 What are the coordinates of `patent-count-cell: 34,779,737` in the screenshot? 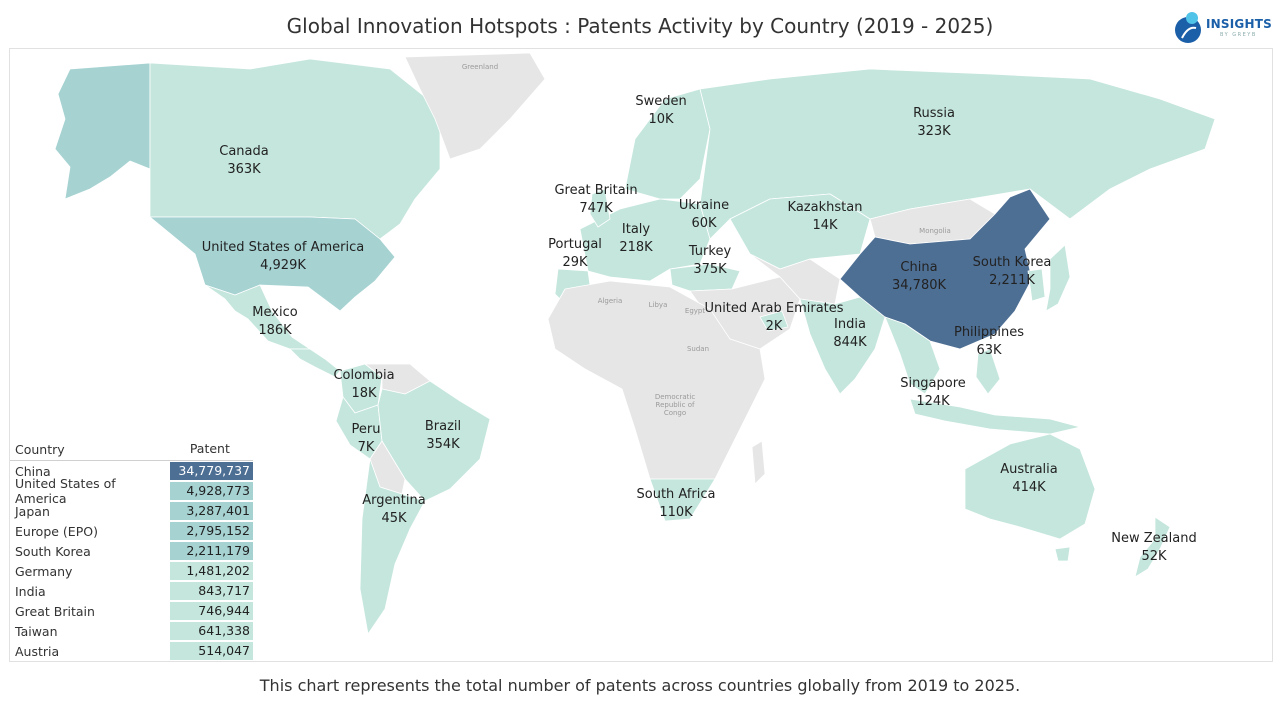 It's located at (211, 471).